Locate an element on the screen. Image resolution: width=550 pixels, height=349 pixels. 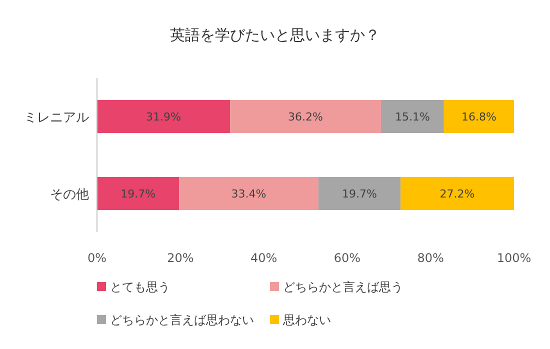
data-label: 36.2% is located at coordinates (305, 117).